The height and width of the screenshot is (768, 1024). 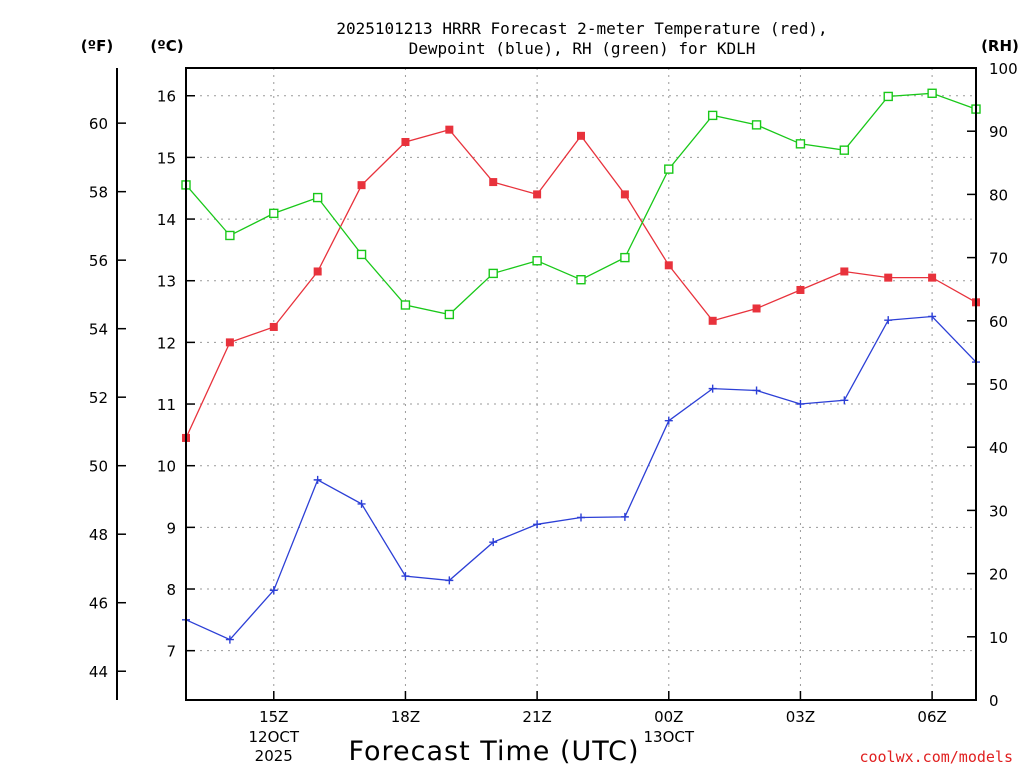 What do you see at coordinates (669, 737) in the screenshot?
I see `time-tick-date-00Z: 13OCT` at bounding box center [669, 737].